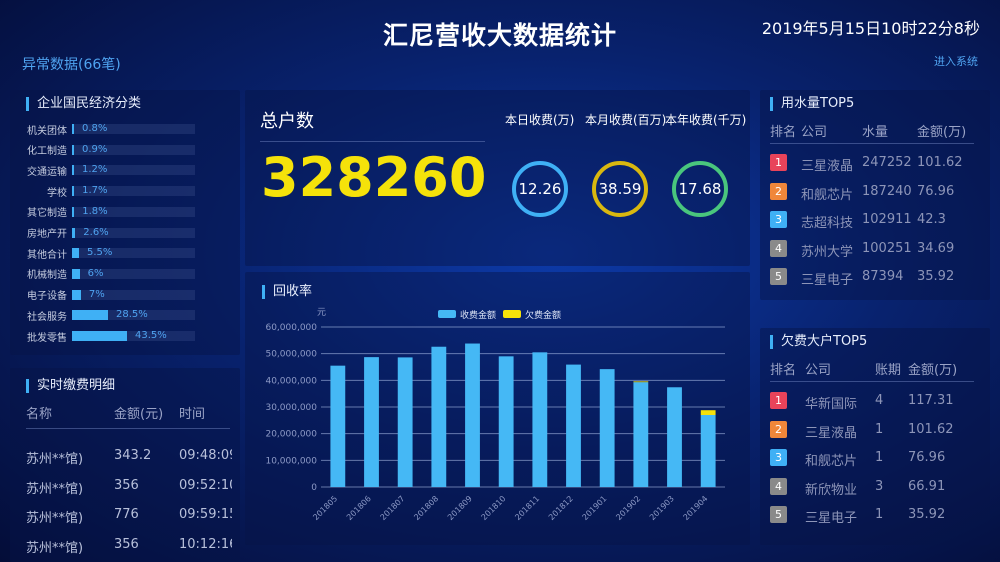  I want to click on industry-label: 机械制造, so click(47, 276).